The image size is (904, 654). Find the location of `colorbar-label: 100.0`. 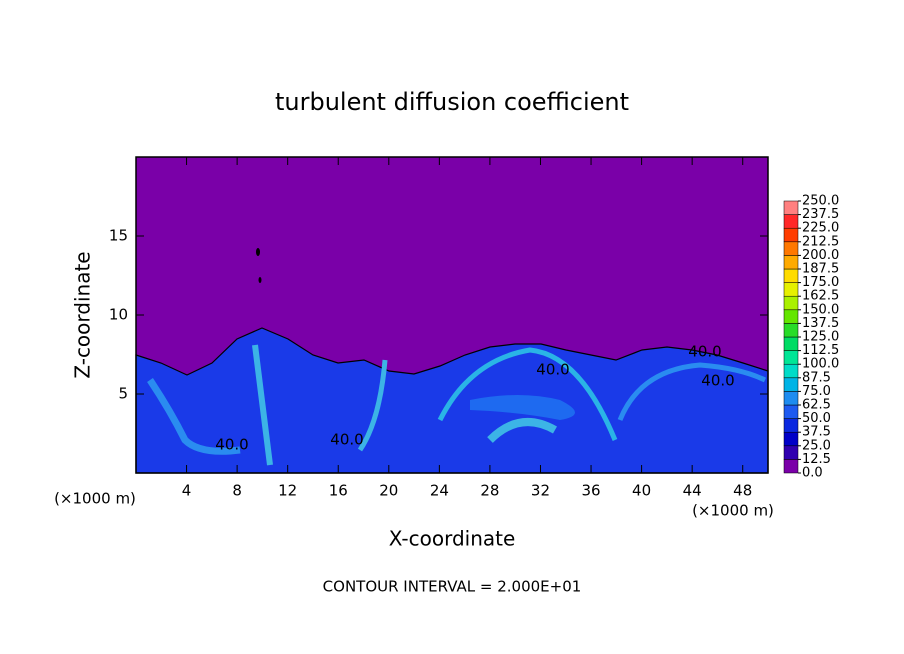

colorbar-label: 100.0 is located at coordinates (820, 364).